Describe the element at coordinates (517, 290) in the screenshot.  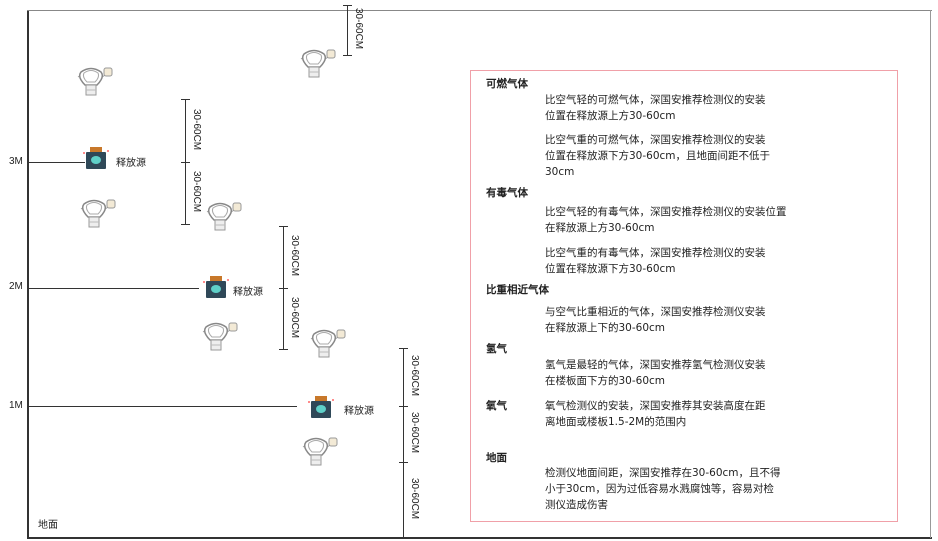
I see `similar-title: 比重相近气体` at that location.